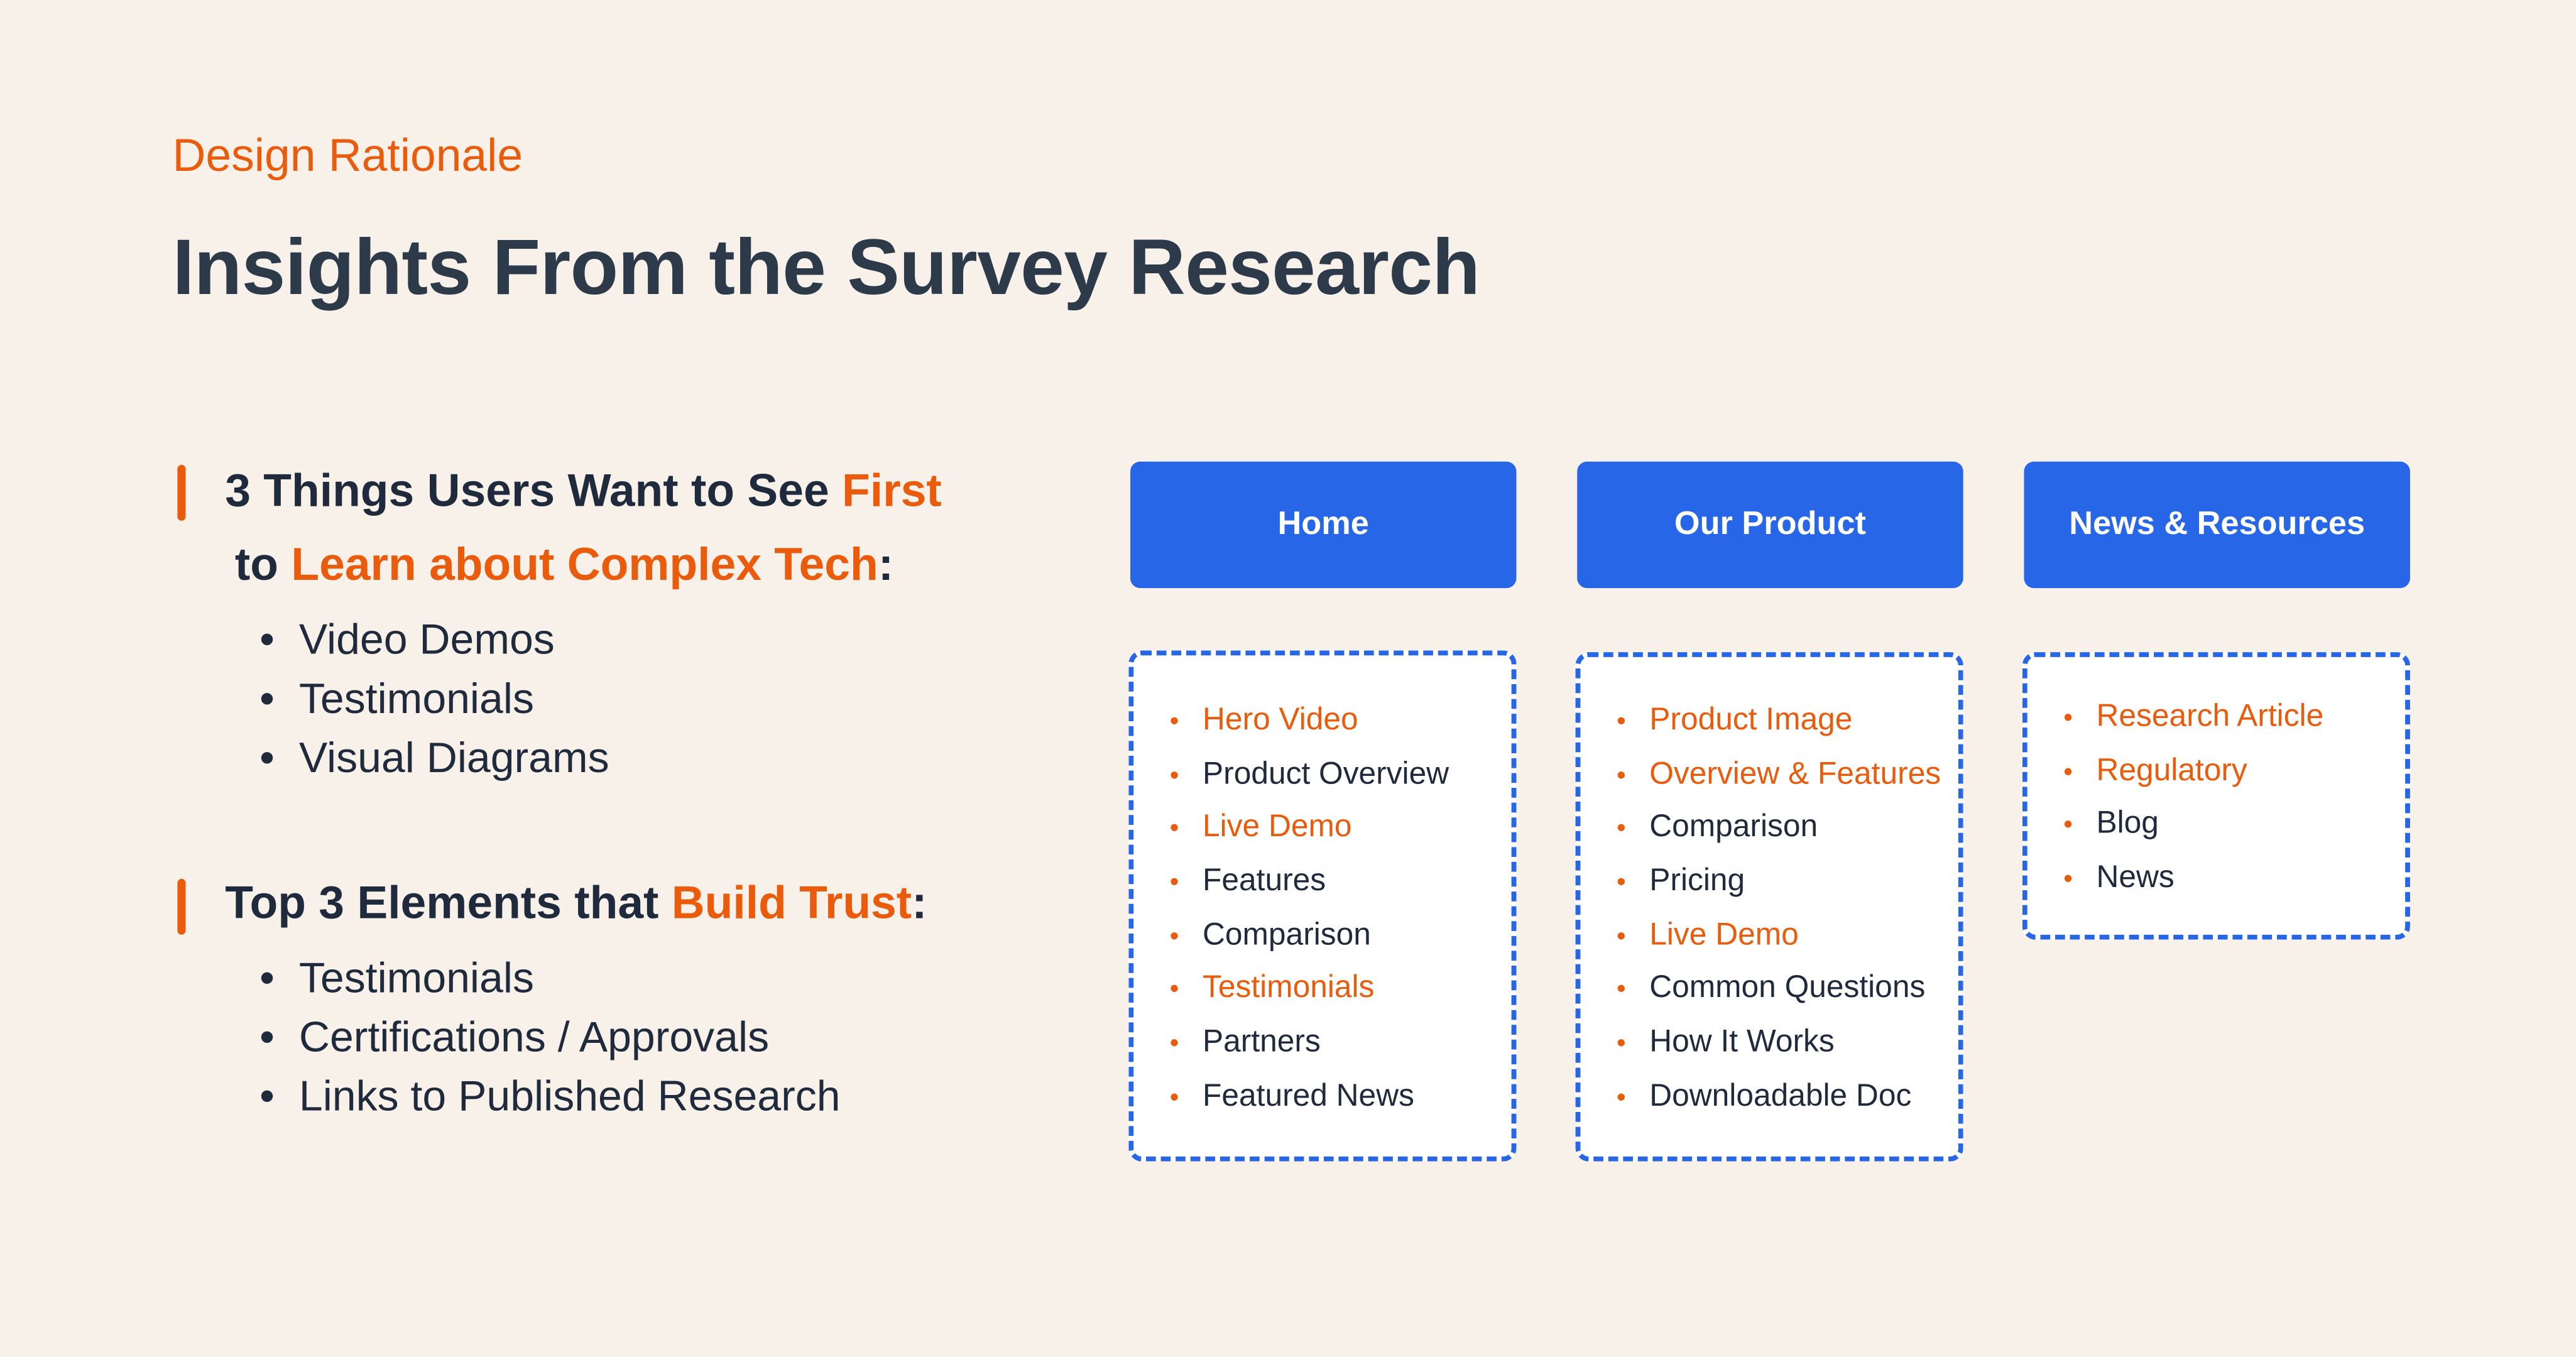 This screenshot has height=1357, width=2576. Describe the element at coordinates (348, 155) in the screenshot. I see `eyebrow-label: Design Rationale` at that location.